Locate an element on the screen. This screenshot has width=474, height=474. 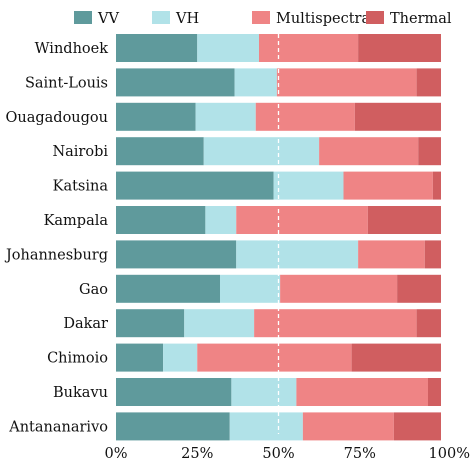
bar-saint-louis-thermal is located at coordinates (428, 82).